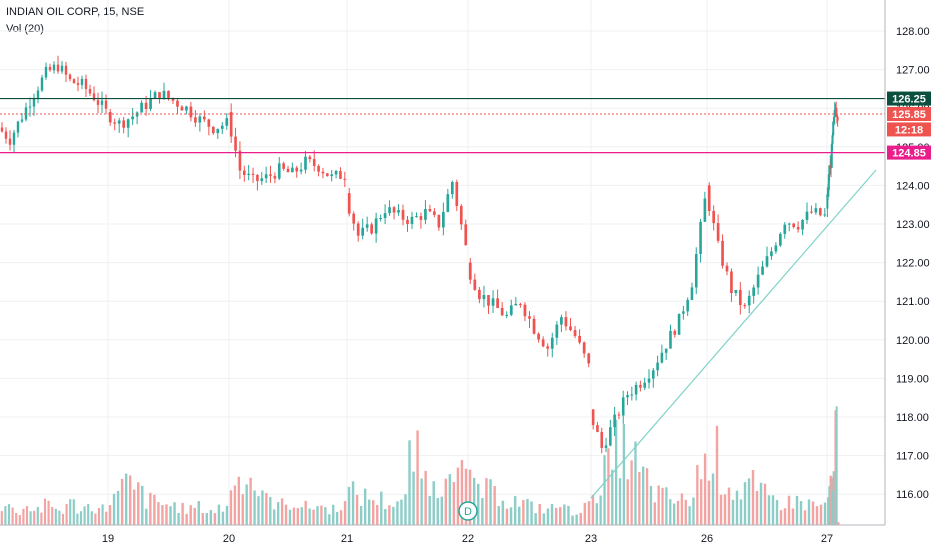 Image resolution: width=932 pixels, height=550 pixels. What do you see at coordinates (347, 539) in the screenshot?
I see `time-tick-label: 21` at bounding box center [347, 539].